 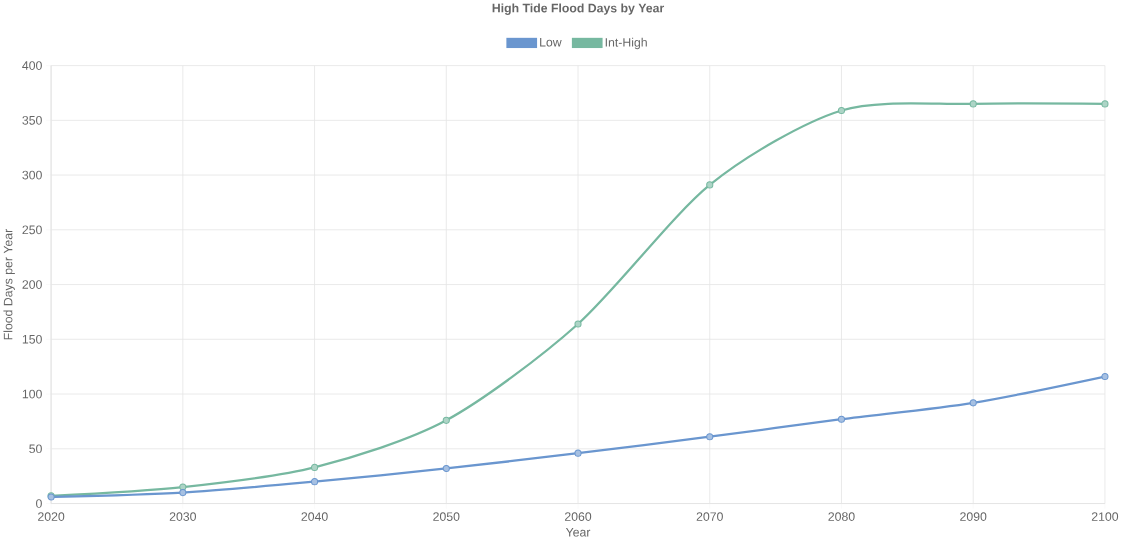 I want to click on y-tick-label: 250, so click(x=32, y=230).